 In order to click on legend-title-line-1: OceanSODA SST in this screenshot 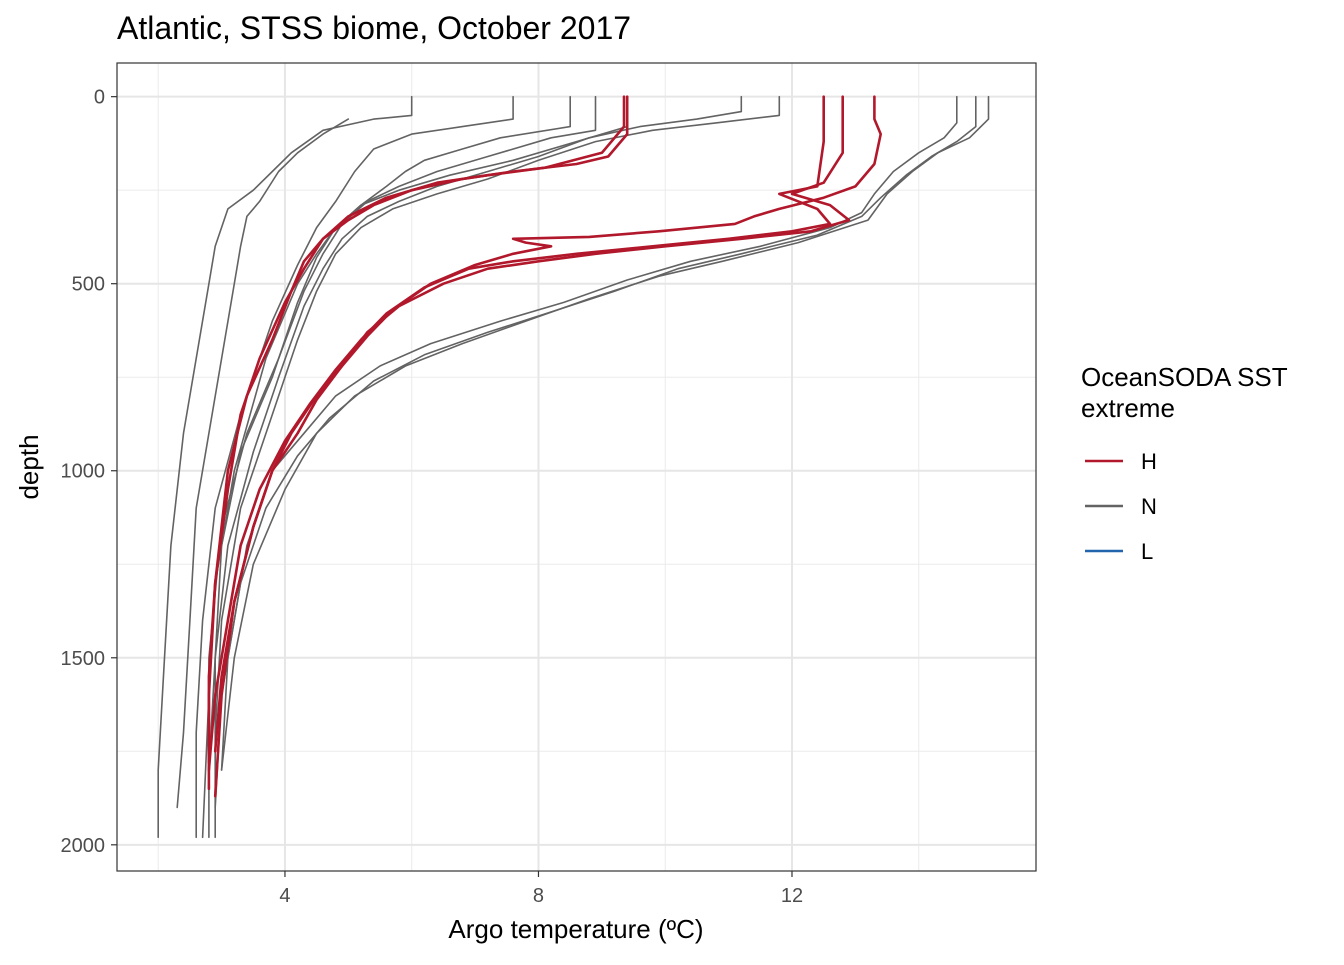, I will do `click(1184, 377)`.